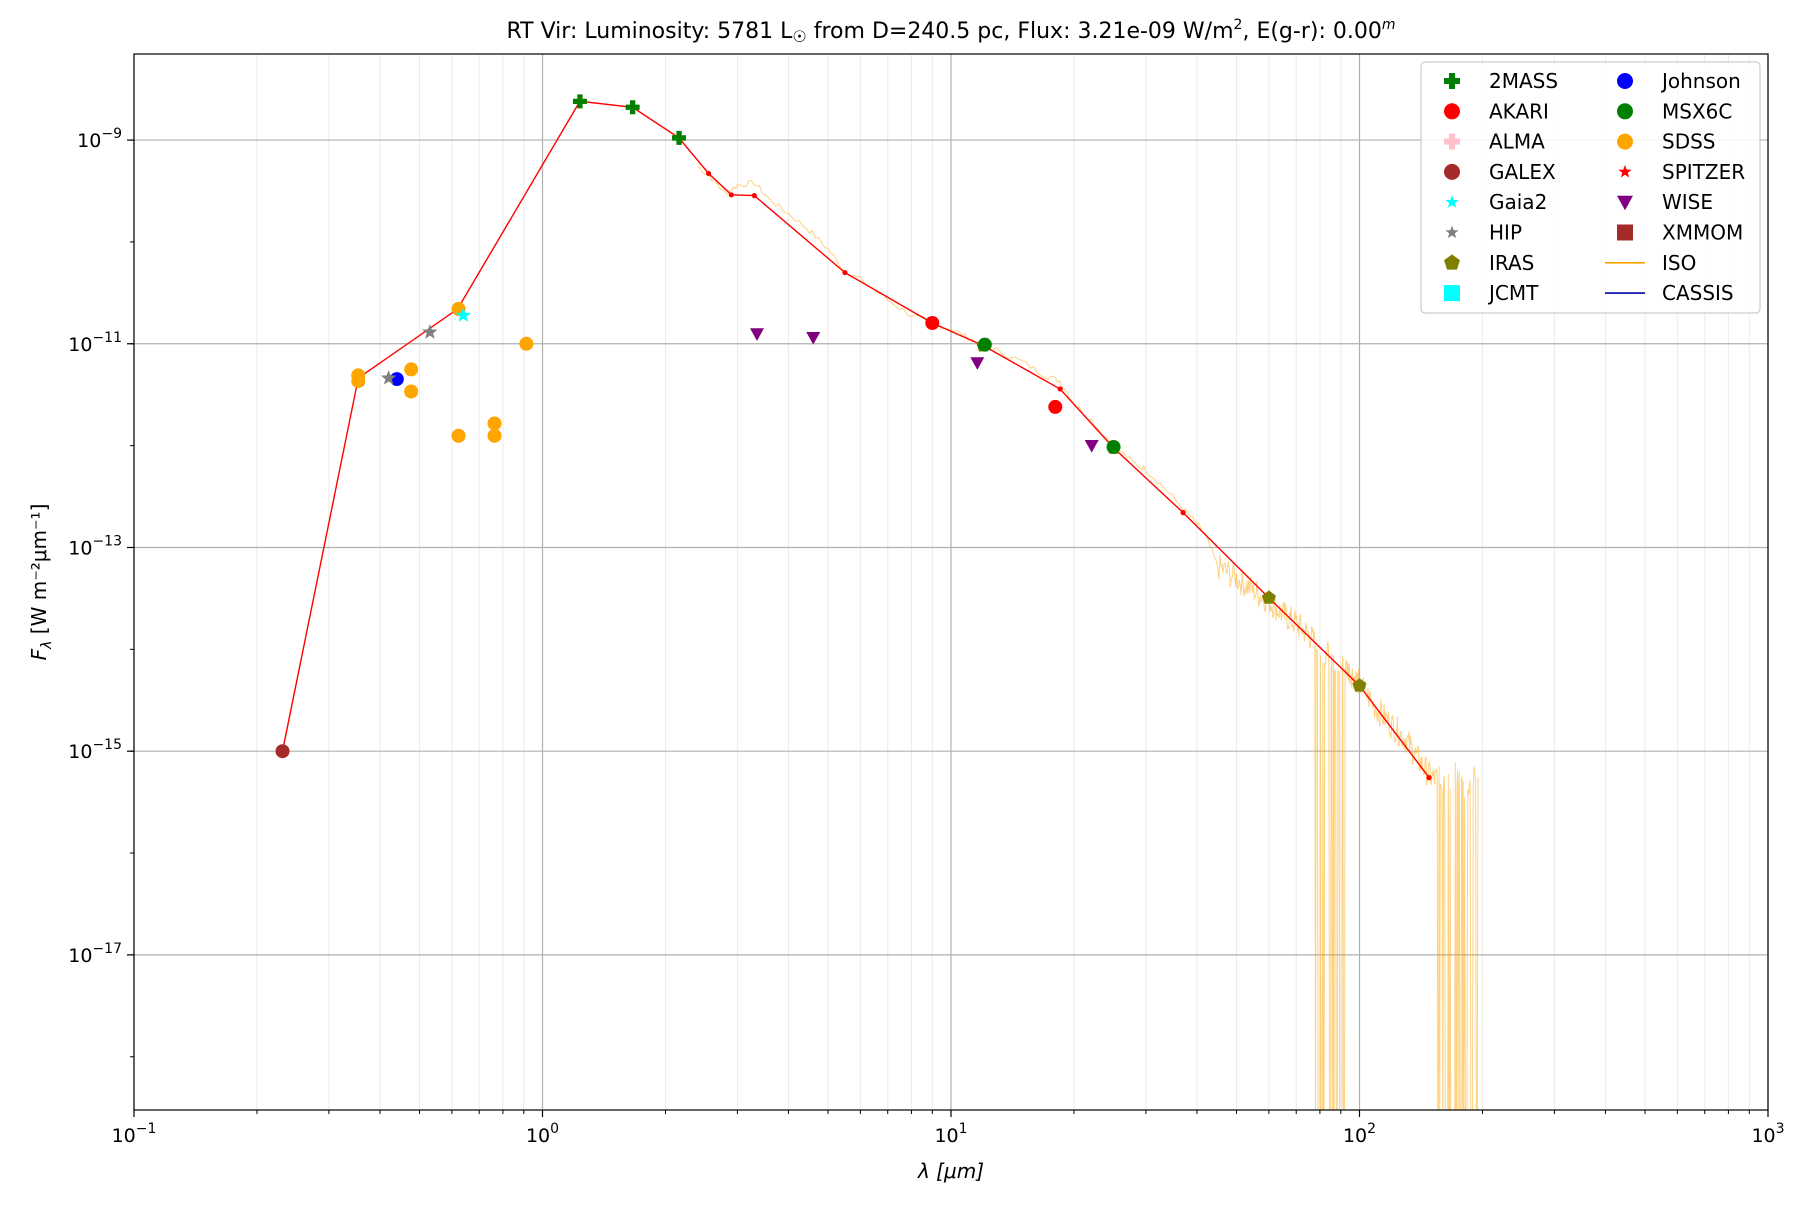 The image size is (1800, 1205). I want to click on title-extinction: , E(g-r): 0.00, so click(1311, 31).